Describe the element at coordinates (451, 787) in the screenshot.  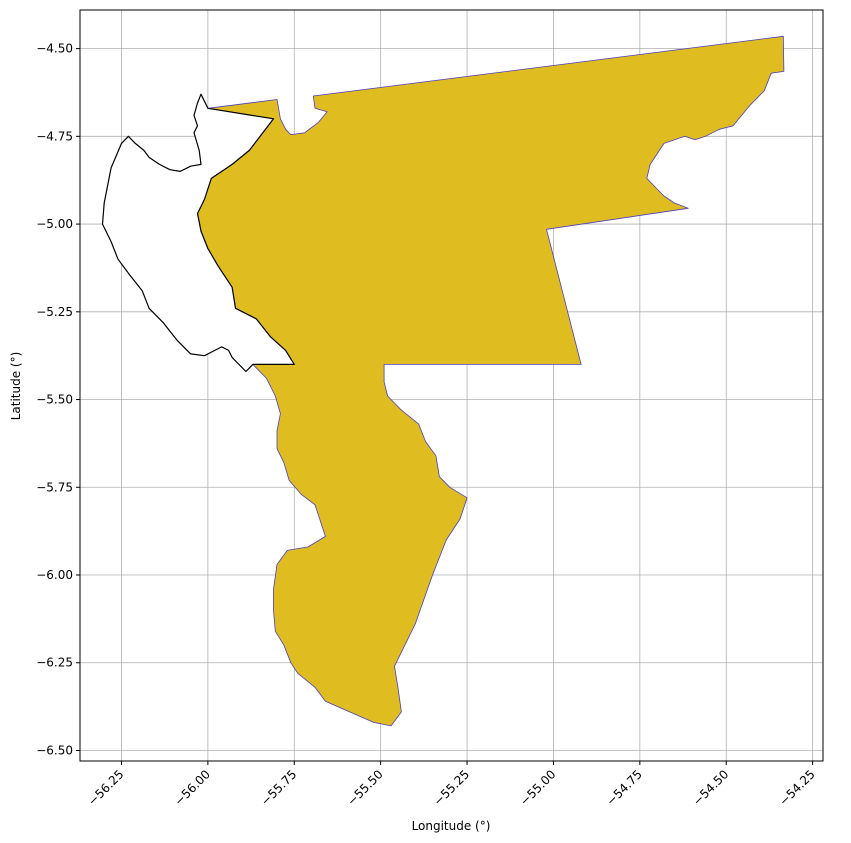
I see `x-tick-label: −55.25` at that location.